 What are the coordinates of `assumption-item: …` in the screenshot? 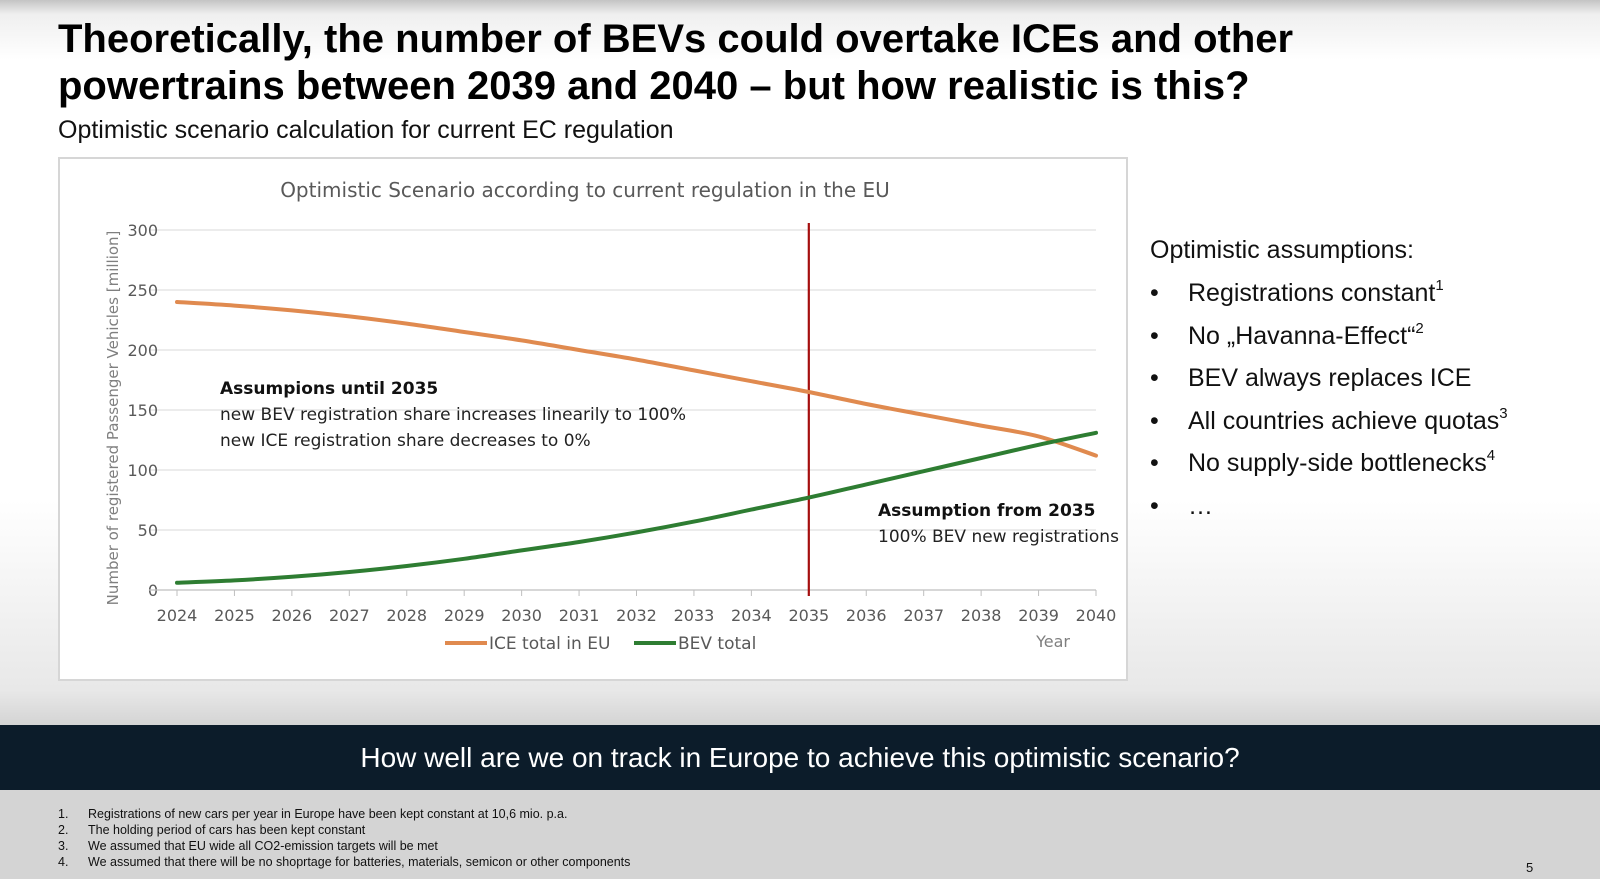 It's located at (1370, 512).